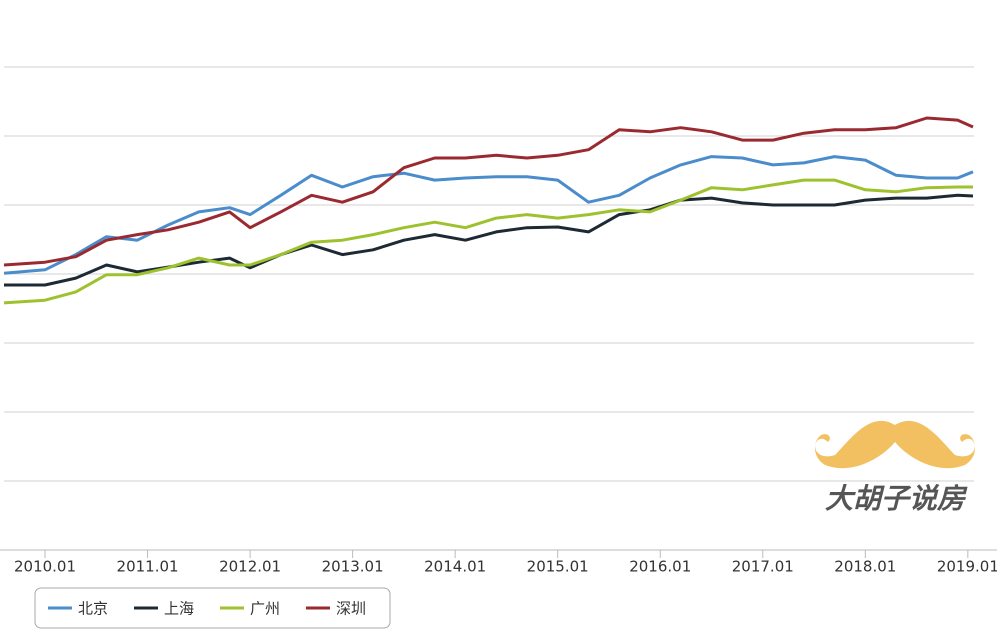 This screenshot has height=642, width=997. What do you see at coordinates (212, 608) in the screenshot?
I see `legend-box` at bounding box center [212, 608].